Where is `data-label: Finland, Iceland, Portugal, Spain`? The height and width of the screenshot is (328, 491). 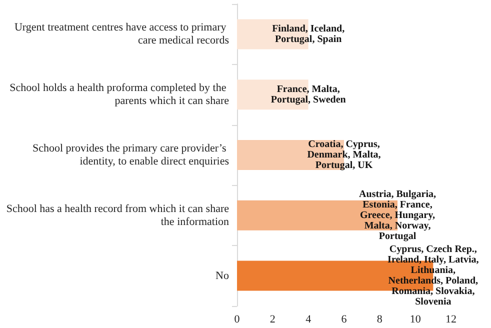
data-label: Finland, Iceland, Portugal, Spain is located at coordinates (309, 34).